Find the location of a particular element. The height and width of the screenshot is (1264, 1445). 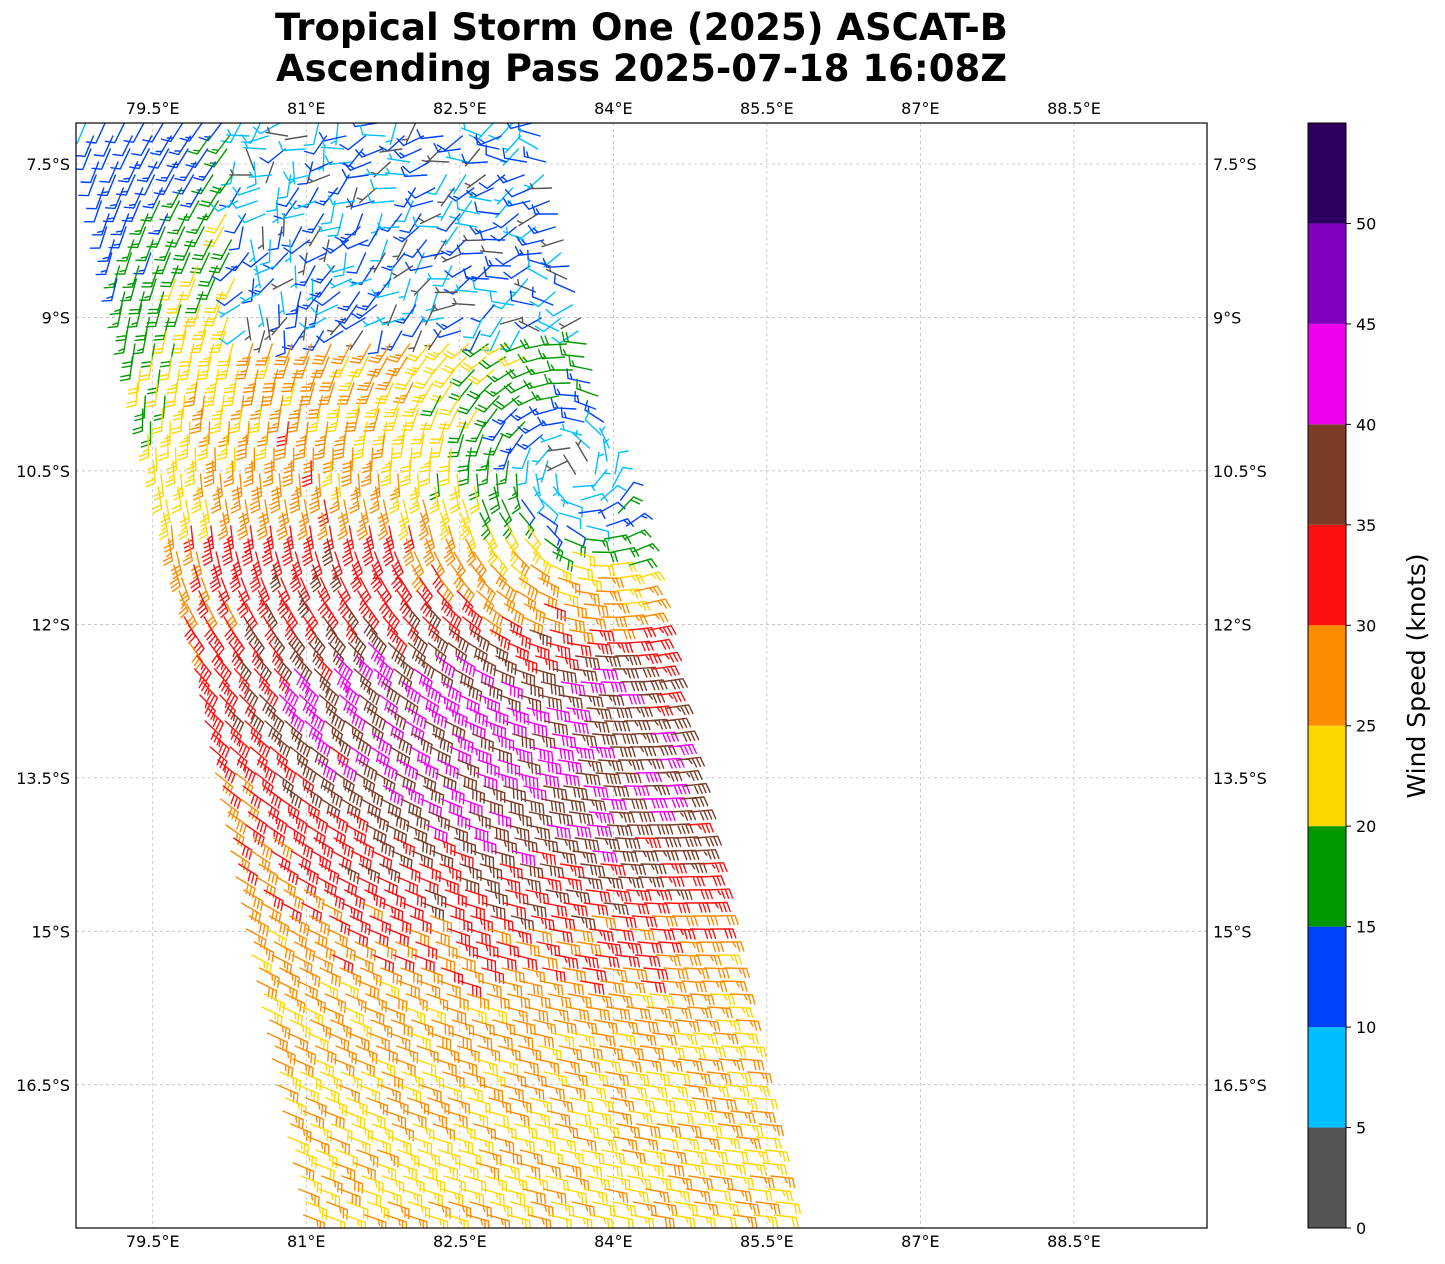

lon-tick-label-top: 84°E is located at coordinates (613, 108).